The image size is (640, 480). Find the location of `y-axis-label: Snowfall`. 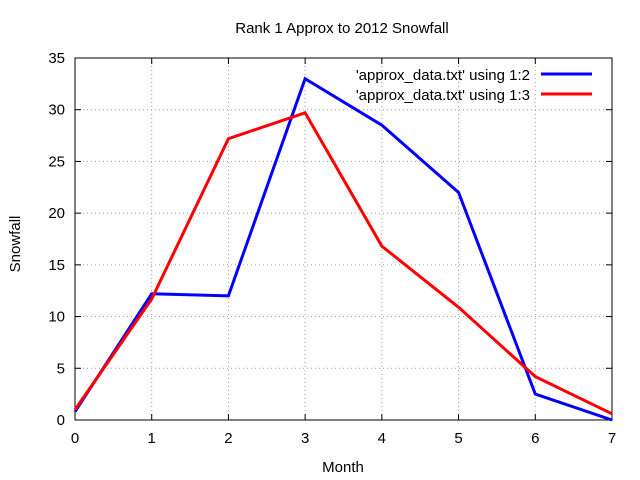

y-axis-label: Snowfall is located at coordinates (15, 244).